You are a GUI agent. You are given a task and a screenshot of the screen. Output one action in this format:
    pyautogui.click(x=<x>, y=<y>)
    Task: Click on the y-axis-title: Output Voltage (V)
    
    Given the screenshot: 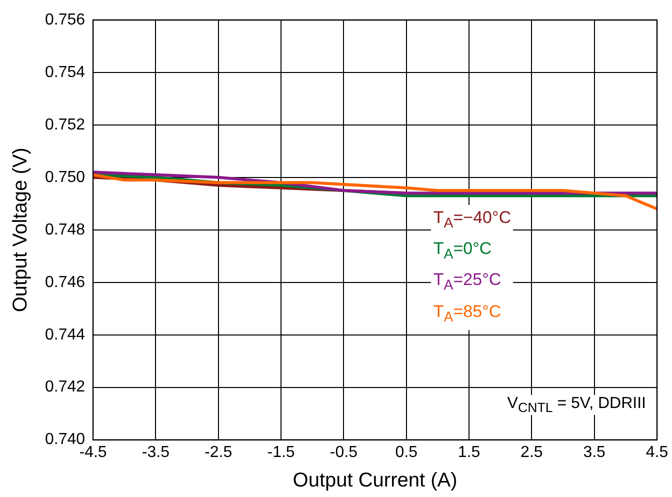 What is the action you would take?
    pyautogui.click(x=21, y=230)
    